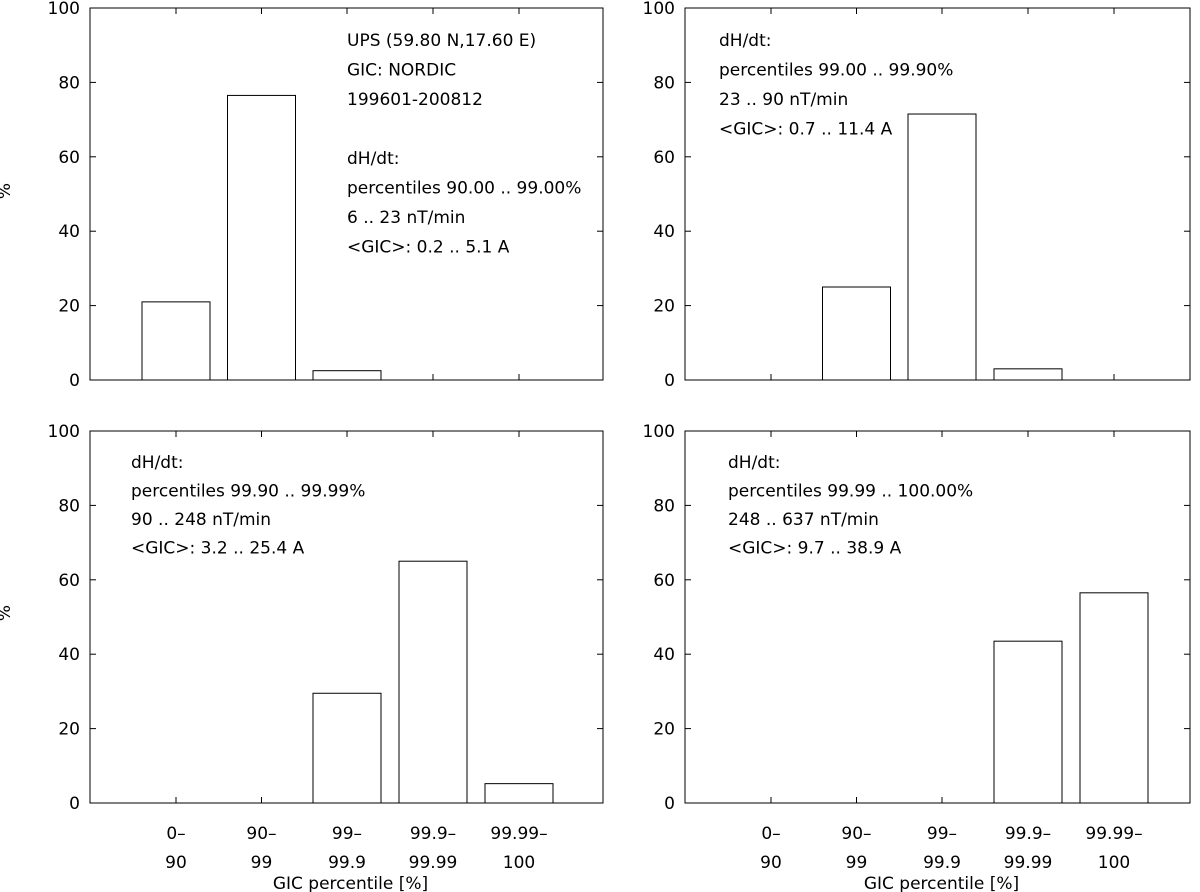  Describe the element at coordinates (248, 492) in the screenshot. I see `annotation-line: percentiles 99.90 .. 99.99%` at that location.